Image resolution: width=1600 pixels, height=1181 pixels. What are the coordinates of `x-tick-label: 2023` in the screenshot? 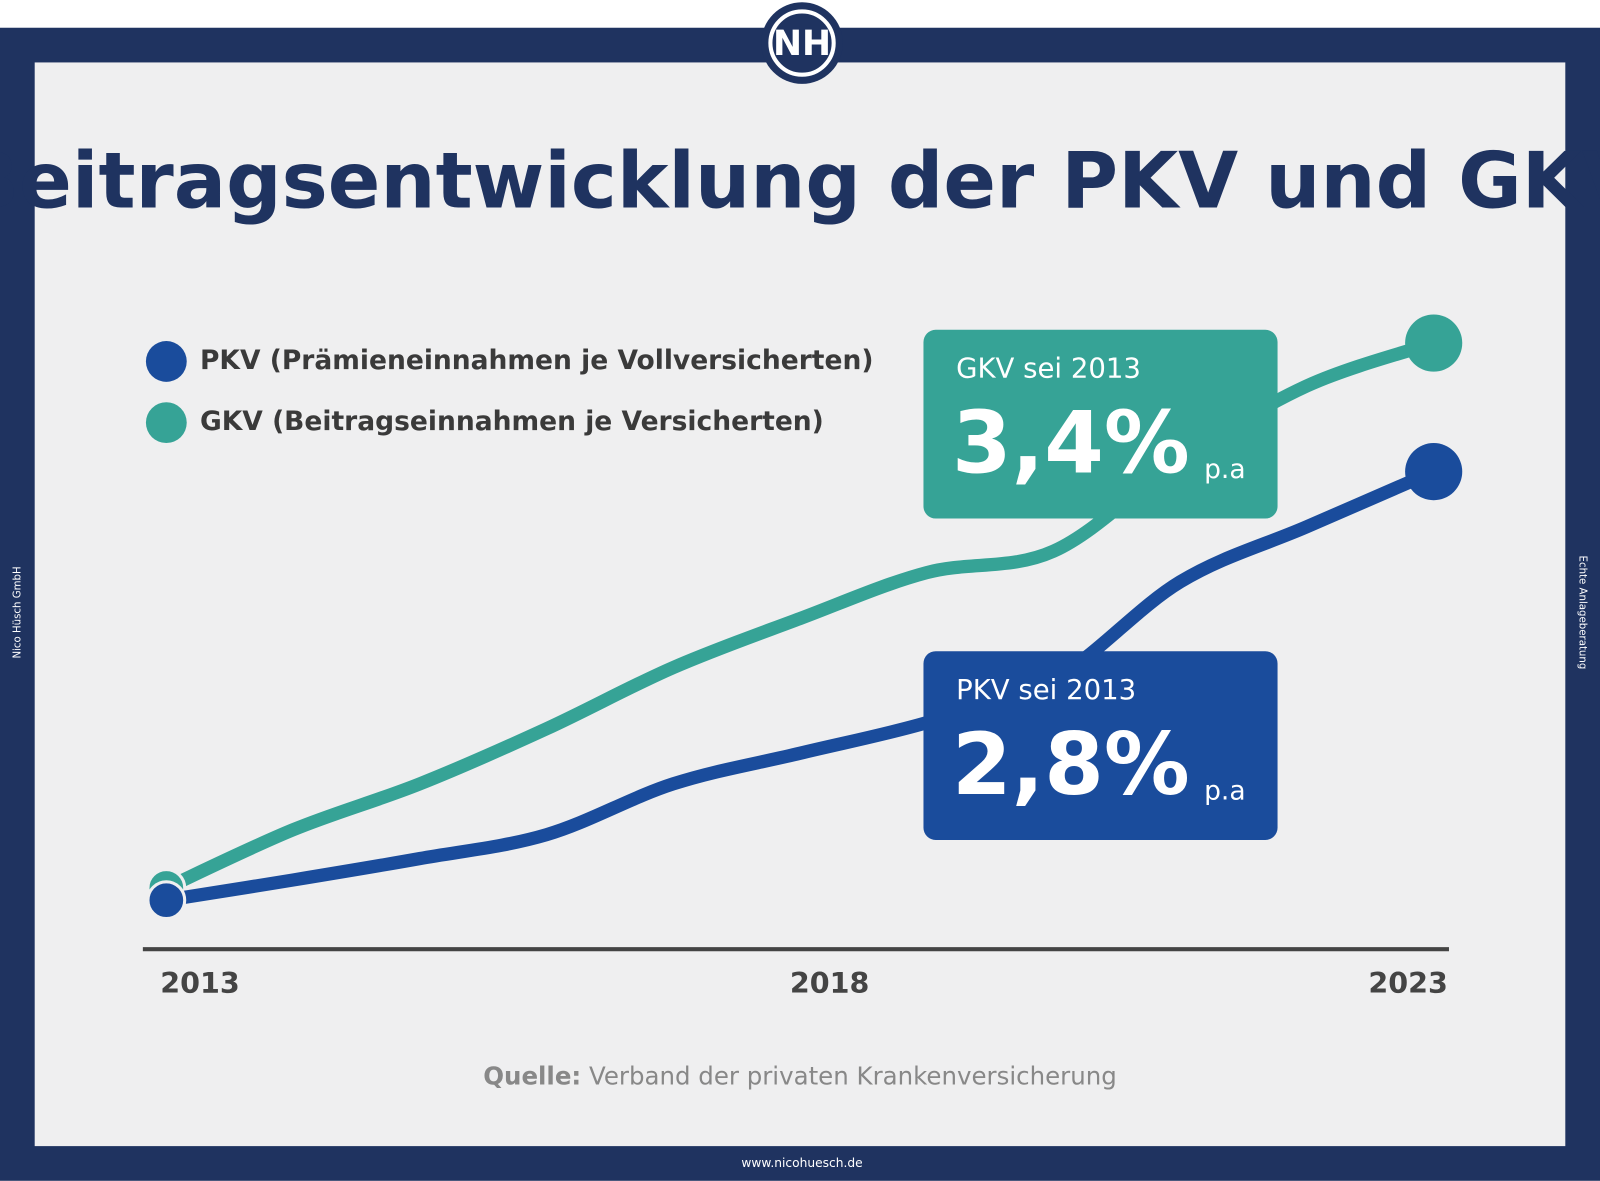 It's located at (1408, 983).